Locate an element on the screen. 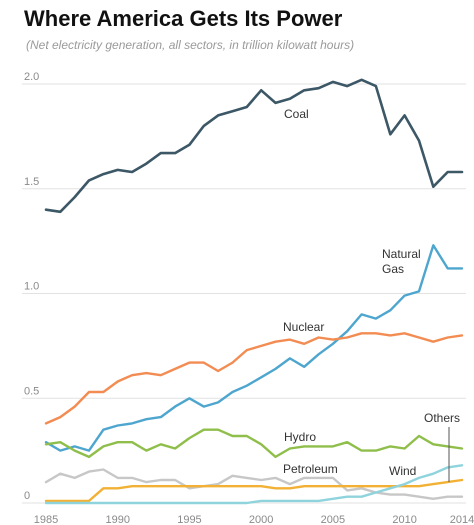  x-tick-label: 2000 is located at coordinates (261, 519).